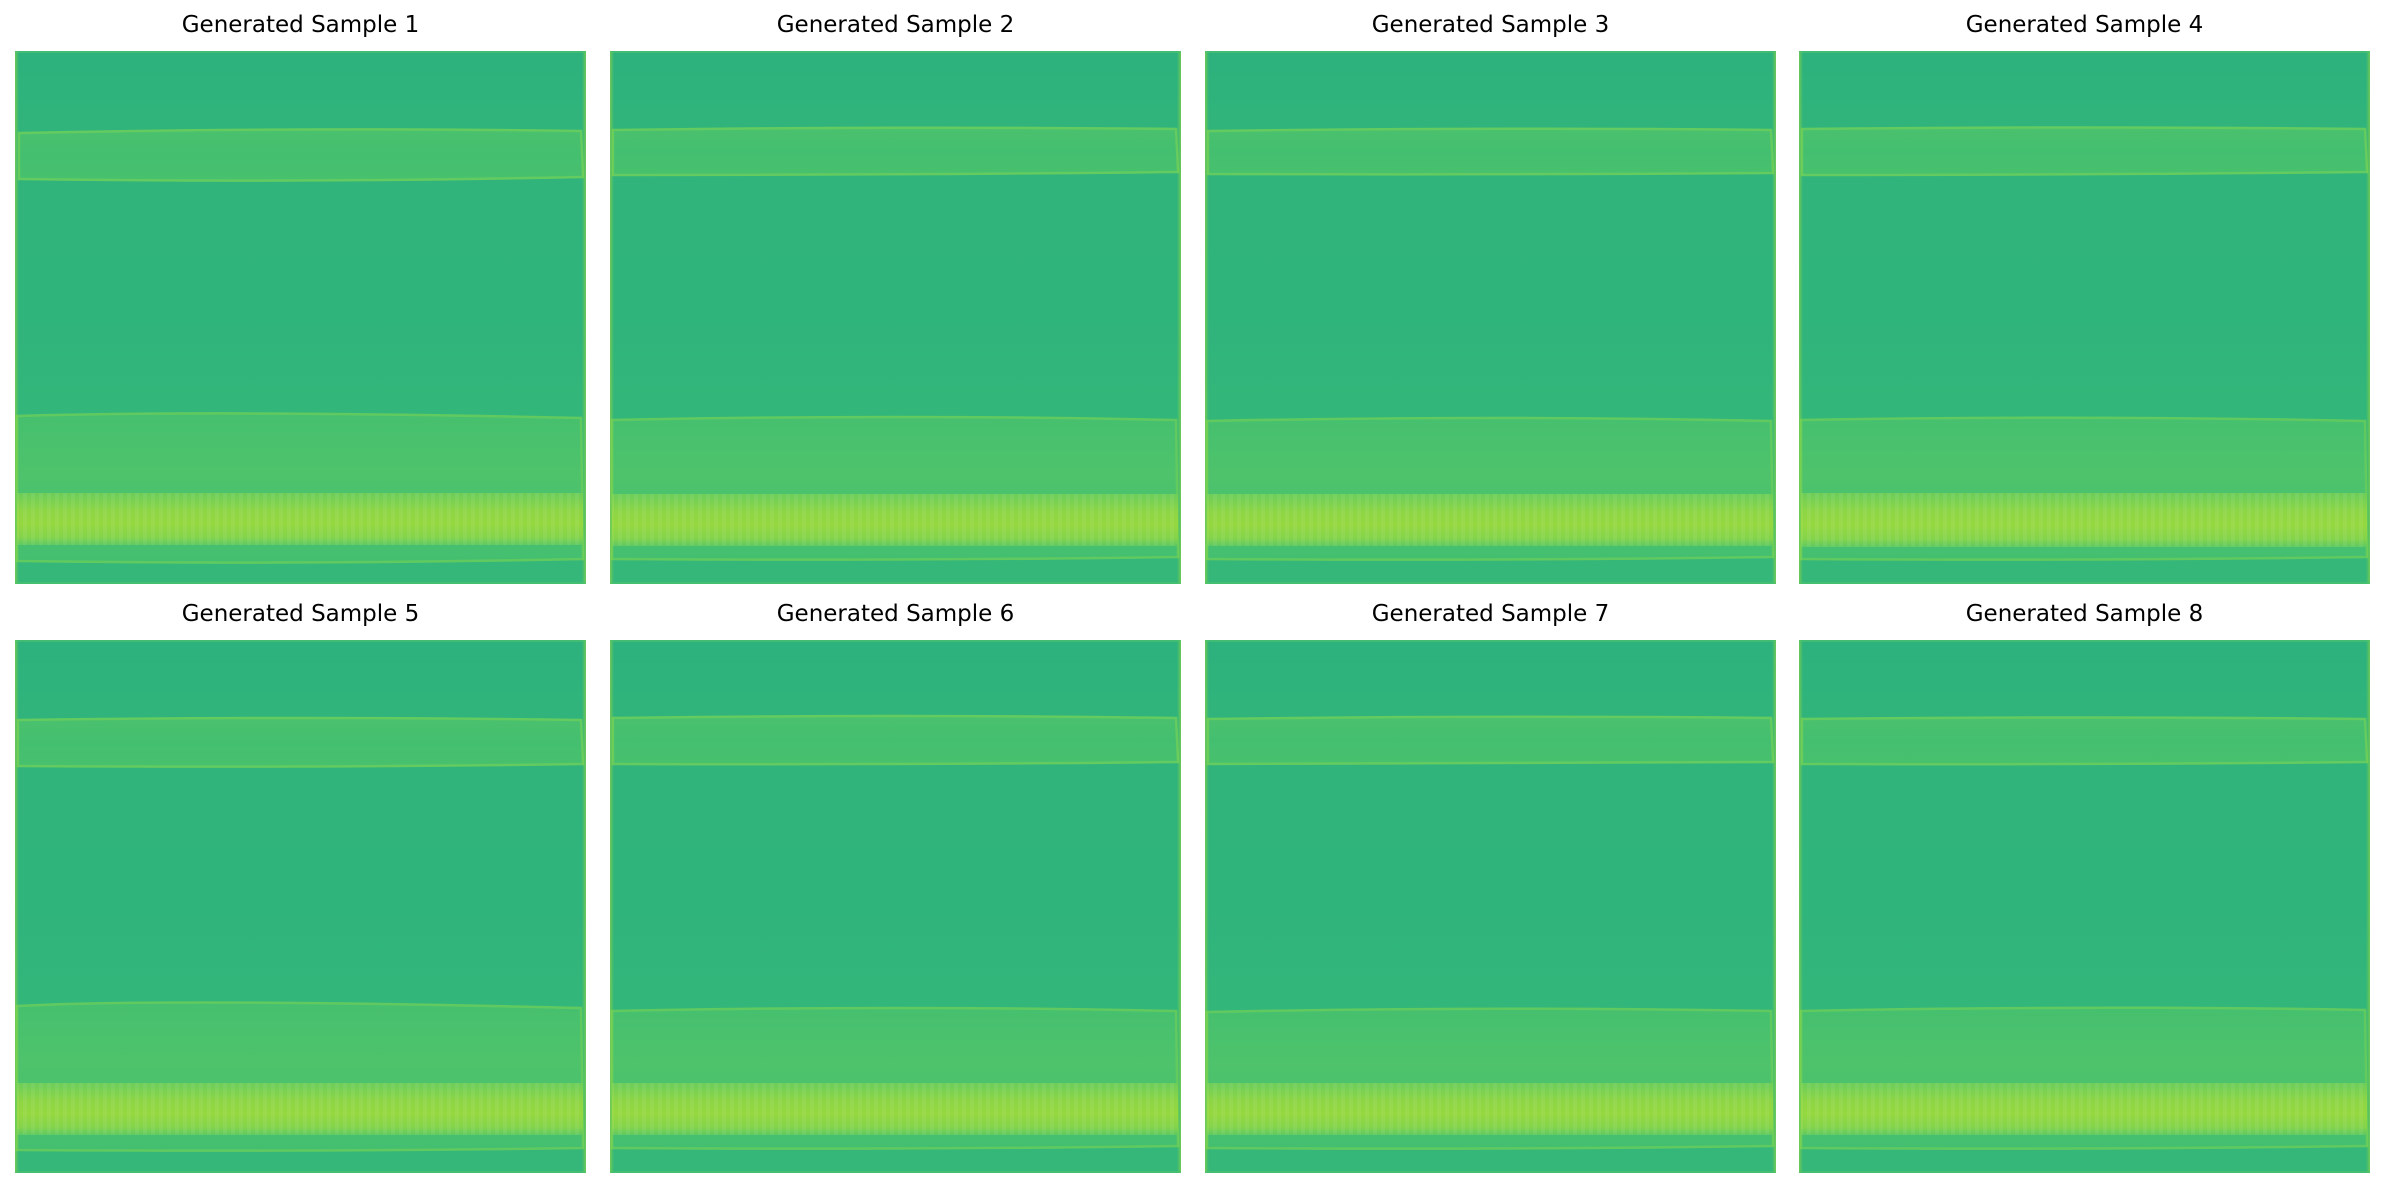 This screenshot has width=2385, height=1182. What do you see at coordinates (1490, 25) in the screenshot?
I see `sample-title: Generated Sample 3` at bounding box center [1490, 25].